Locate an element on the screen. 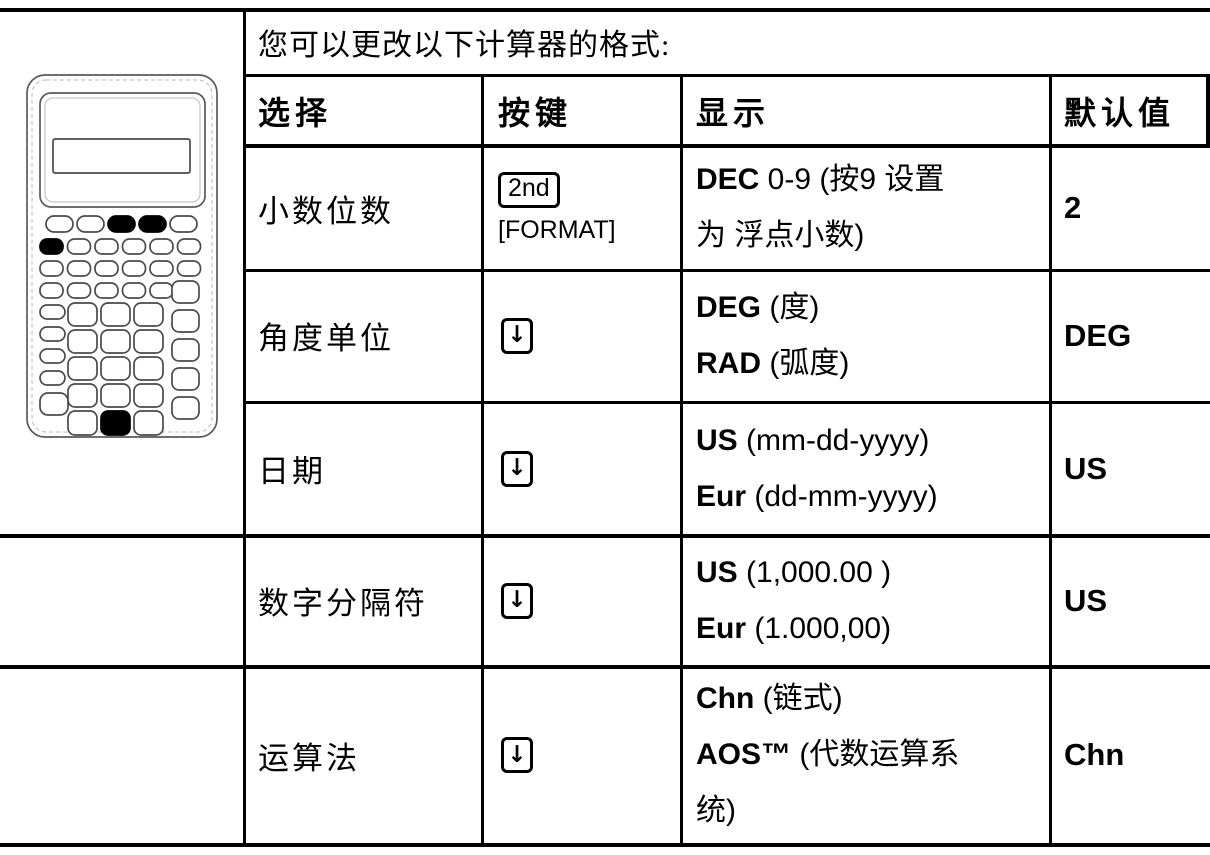  row2-display: DEG (度) RAD (弧度) is located at coordinates (868, 335).